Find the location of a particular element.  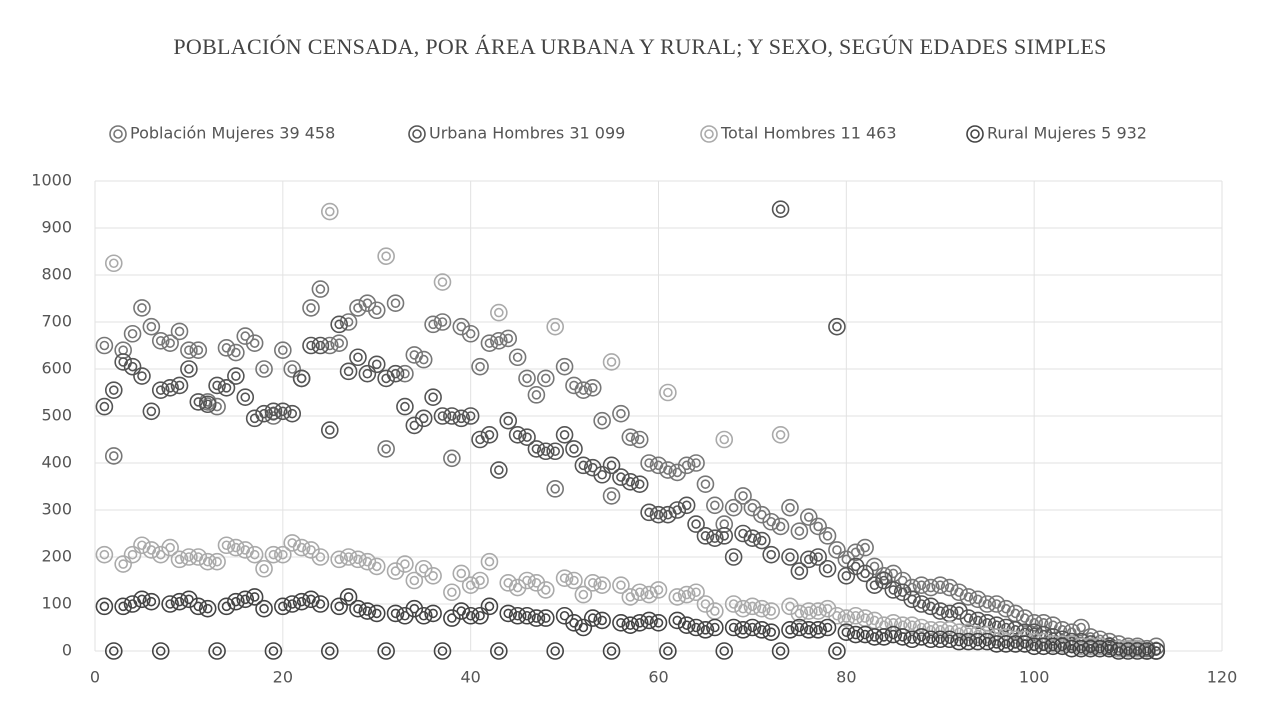

x-tick-label: 100 is located at coordinates (1034, 677).